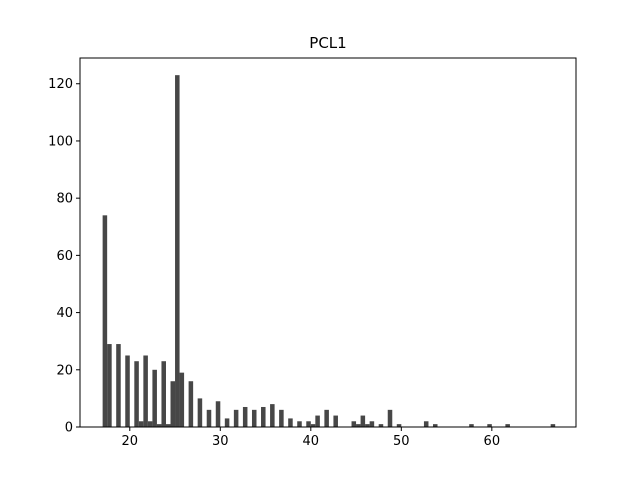 The height and width of the screenshot is (480, 640). I want to click on x-tick-label: 40, so click(311, 441).